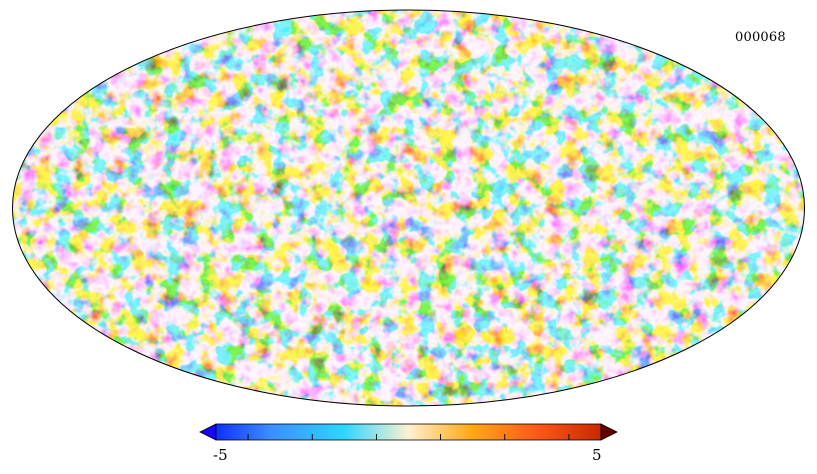 This screenshot has height=474, width=817. Describe the element at coordinates (408, 437) in the screenshot. I see `colorbar-ticks` at that location.